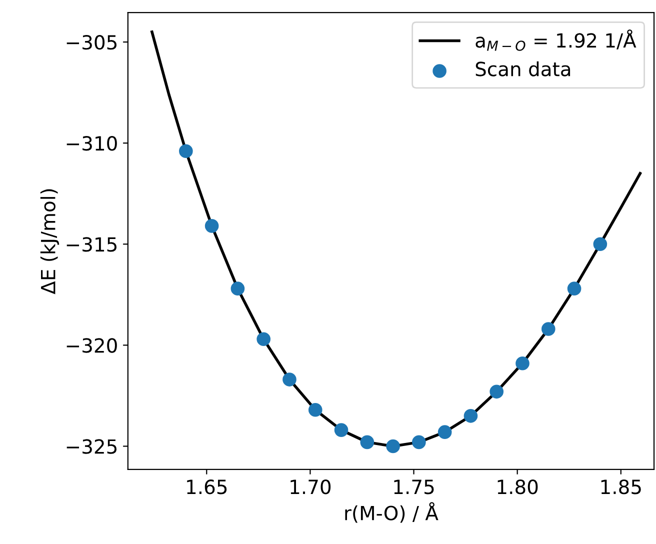  What do you see at coordinates (523, 68) in the screenshot?
I see `legend-label: Scan data` at bounding box center [523, 68].